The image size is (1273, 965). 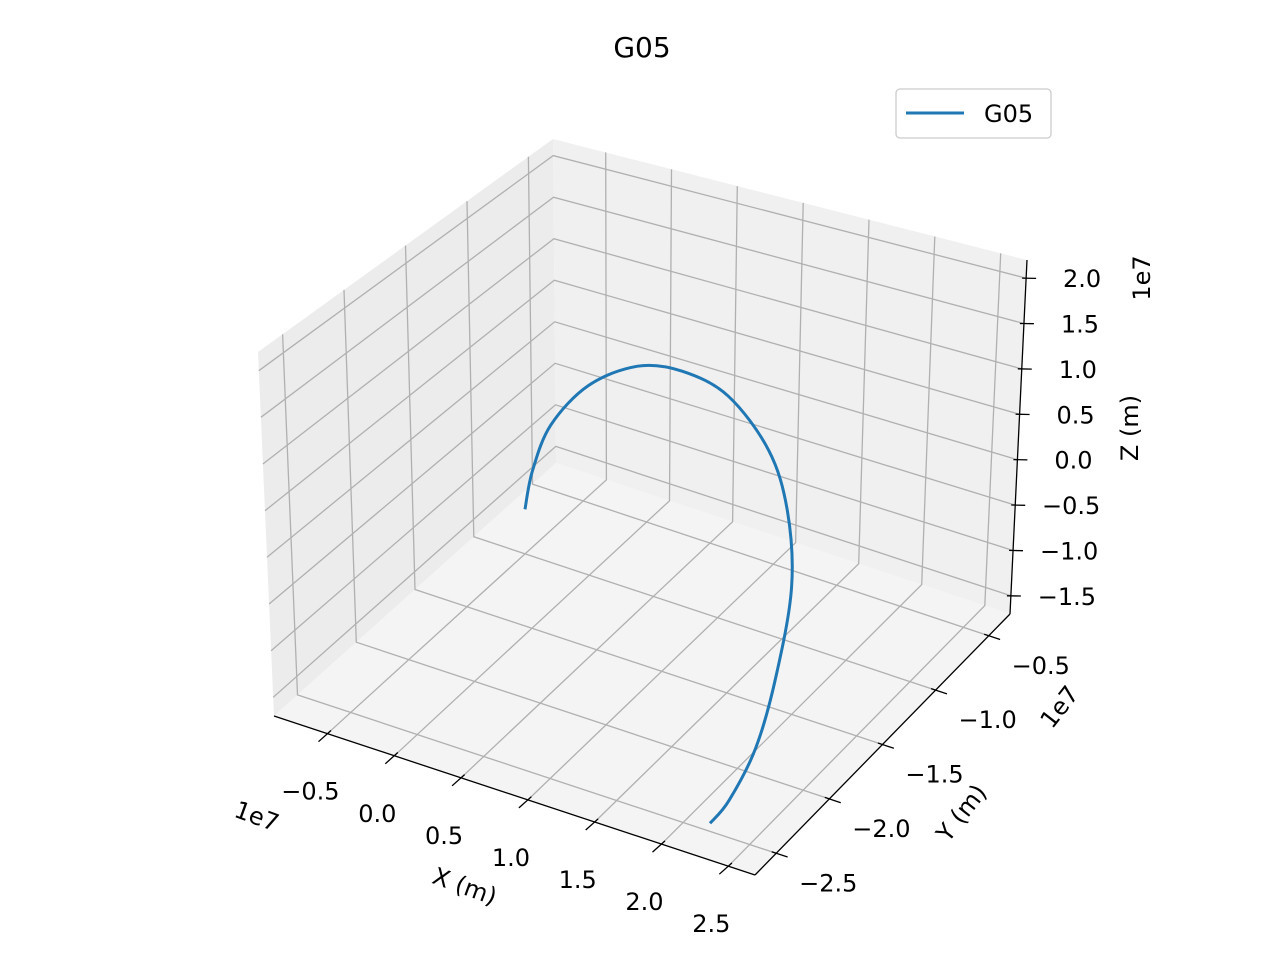 I want to click on x-tick-4-label: 1.5, so click(x=578, y=880).